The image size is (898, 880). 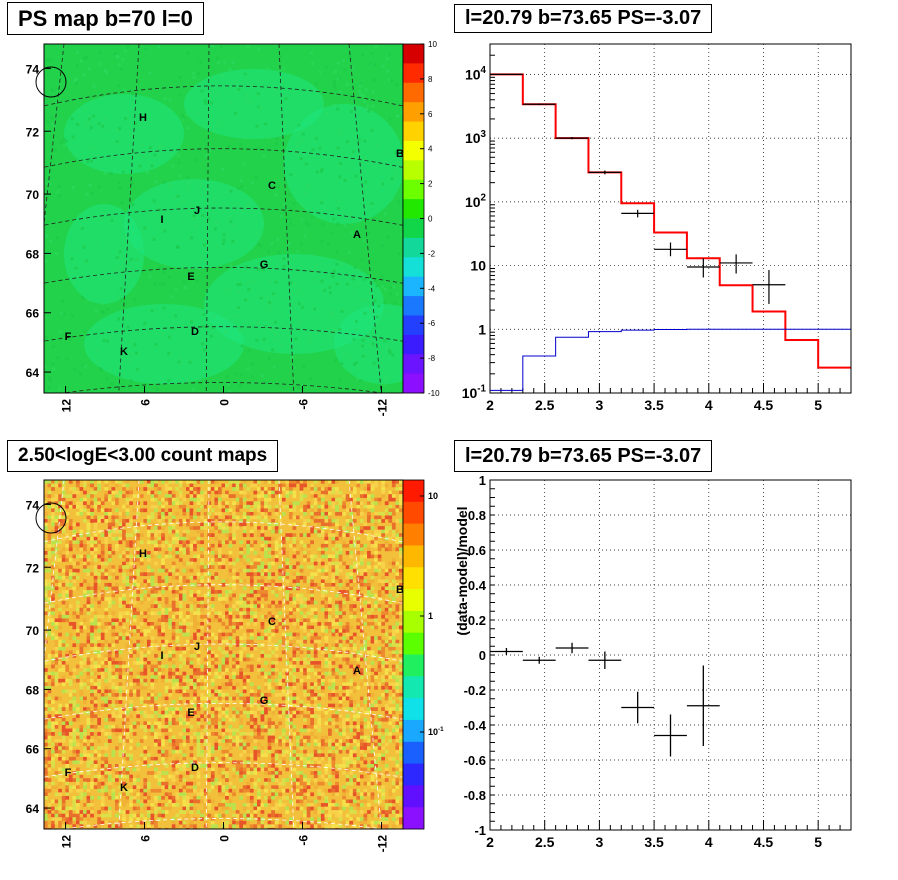 I want to click on ps-map-region, so click(x=194, y=224).